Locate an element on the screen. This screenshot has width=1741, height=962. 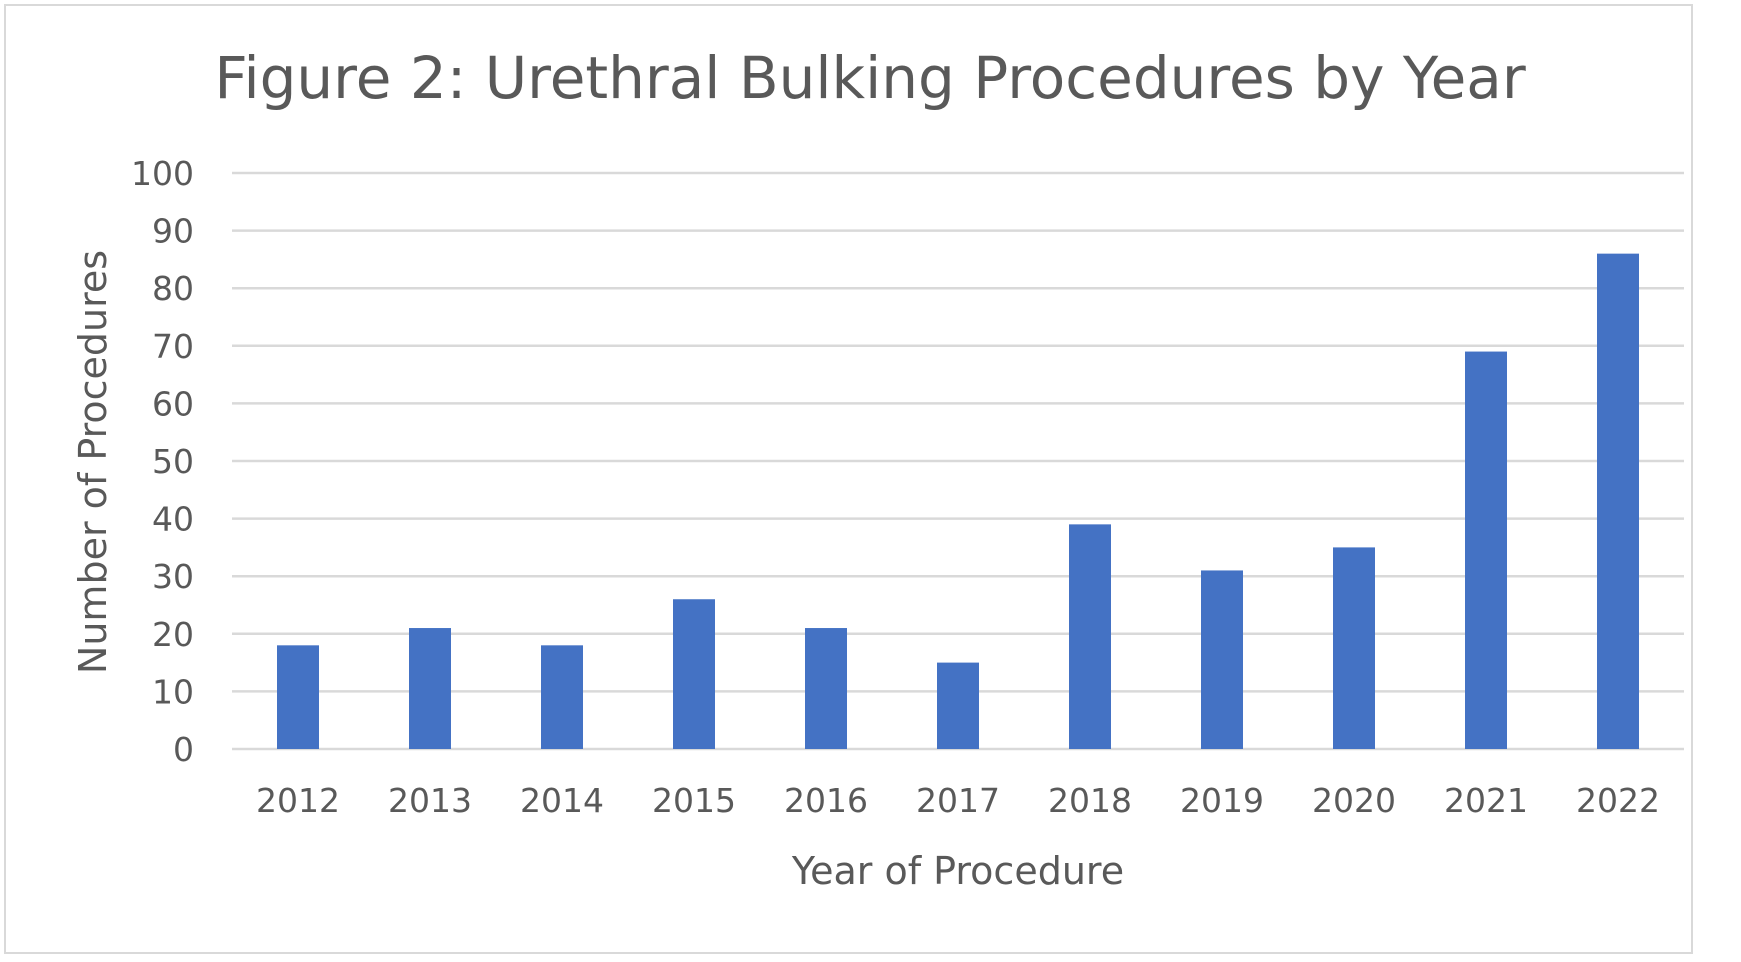
x-tick-label: 2021 is located at coordinates (1486, 800).